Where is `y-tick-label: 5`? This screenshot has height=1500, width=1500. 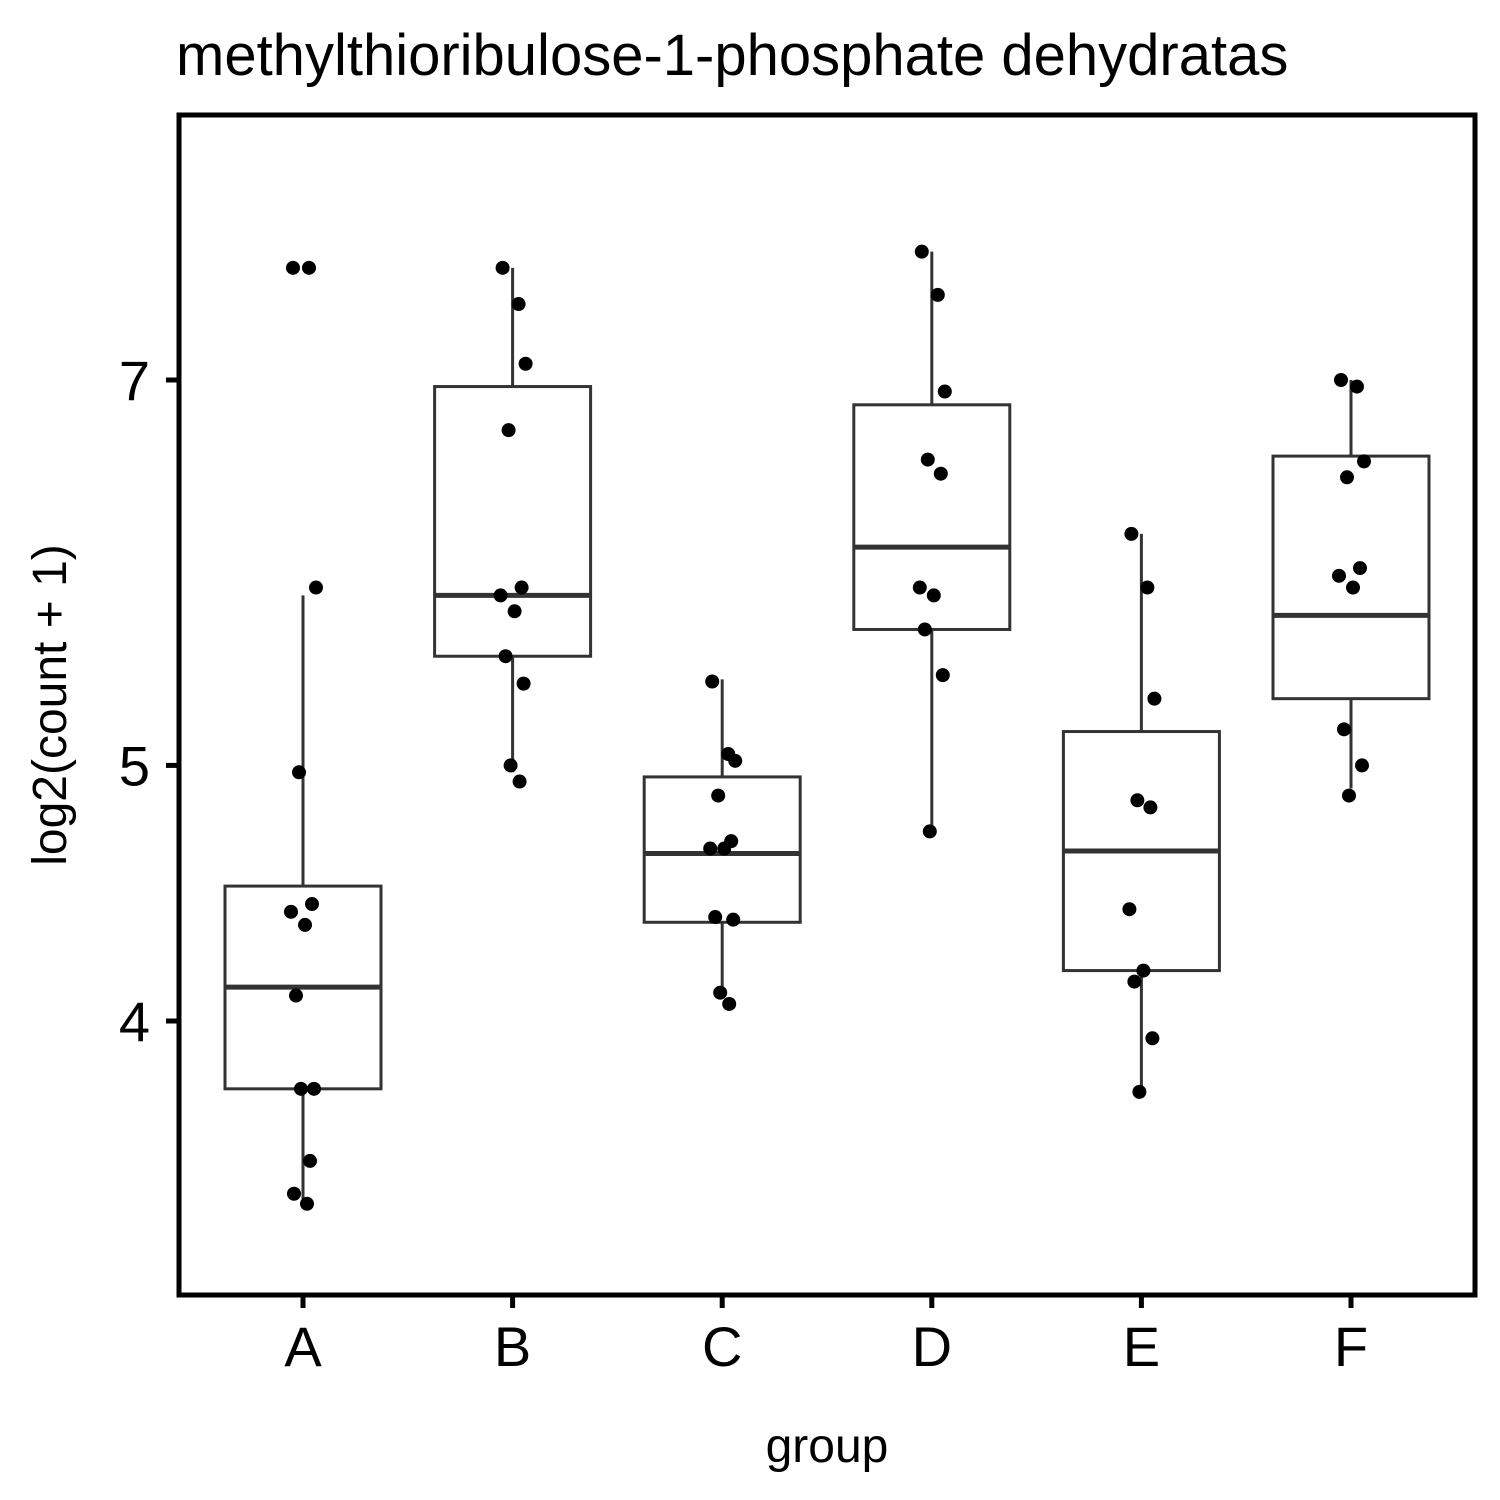
y-tick-label: 5 is located at coordinates (134, 765).